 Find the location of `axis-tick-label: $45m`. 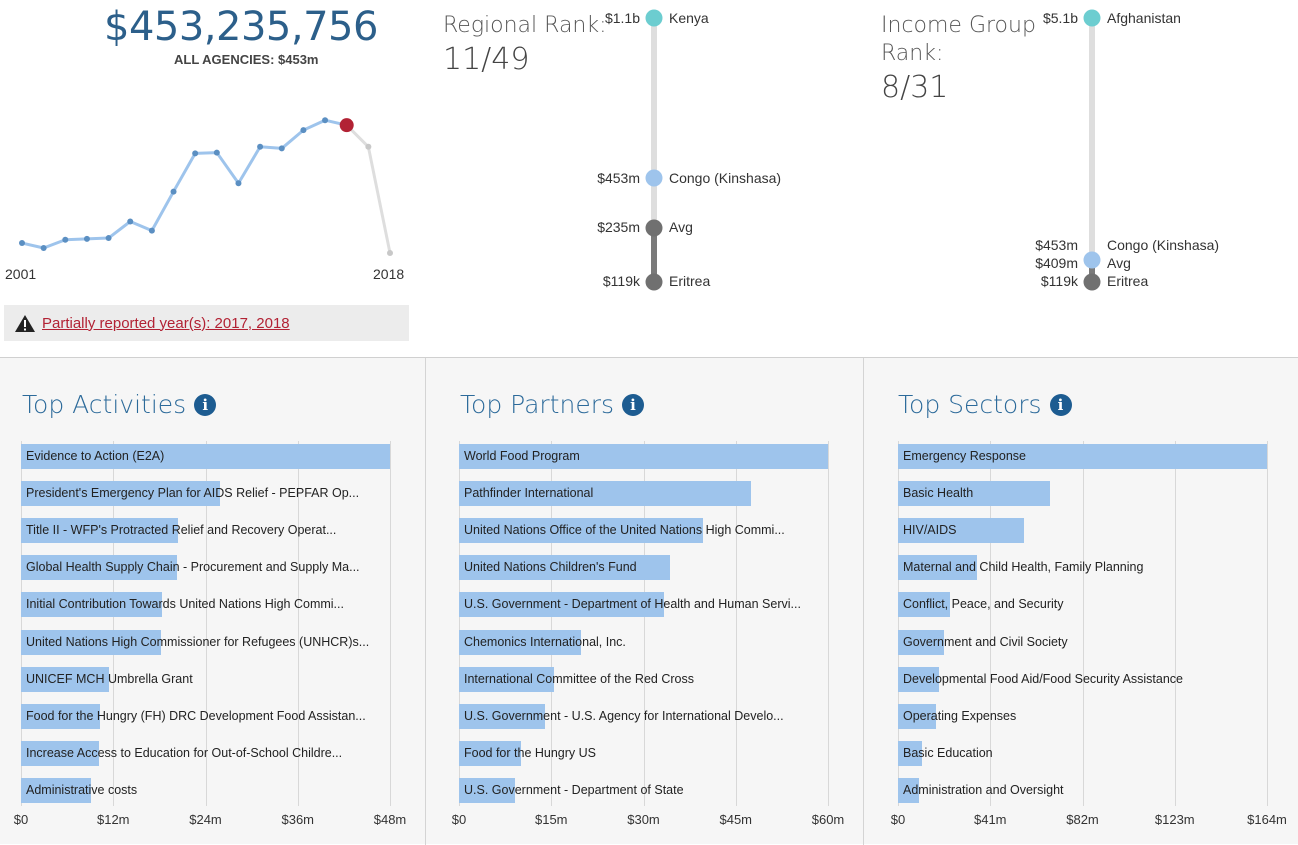

axis-tick-label: $45m is located at coordinates (736, 819).